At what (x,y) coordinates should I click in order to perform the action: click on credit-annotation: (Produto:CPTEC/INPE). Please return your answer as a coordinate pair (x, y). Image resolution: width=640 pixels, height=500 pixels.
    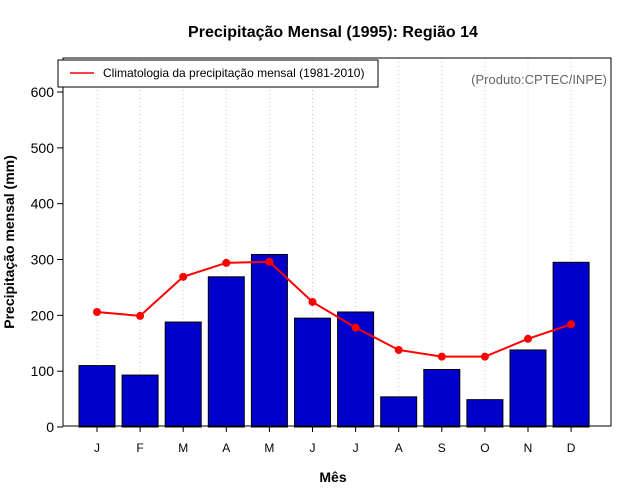
    Looking at the image, I should click on (539, 79).